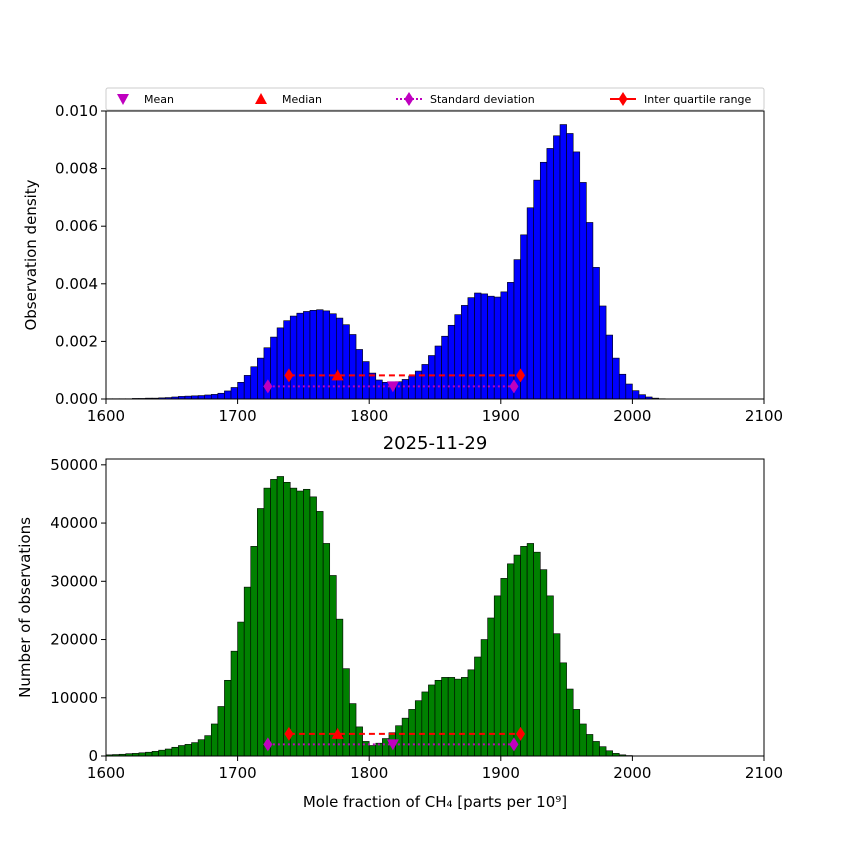 This screenshot has height=850, width=850. I want to click on legend-marker-triangle-up, so click(261, 98).